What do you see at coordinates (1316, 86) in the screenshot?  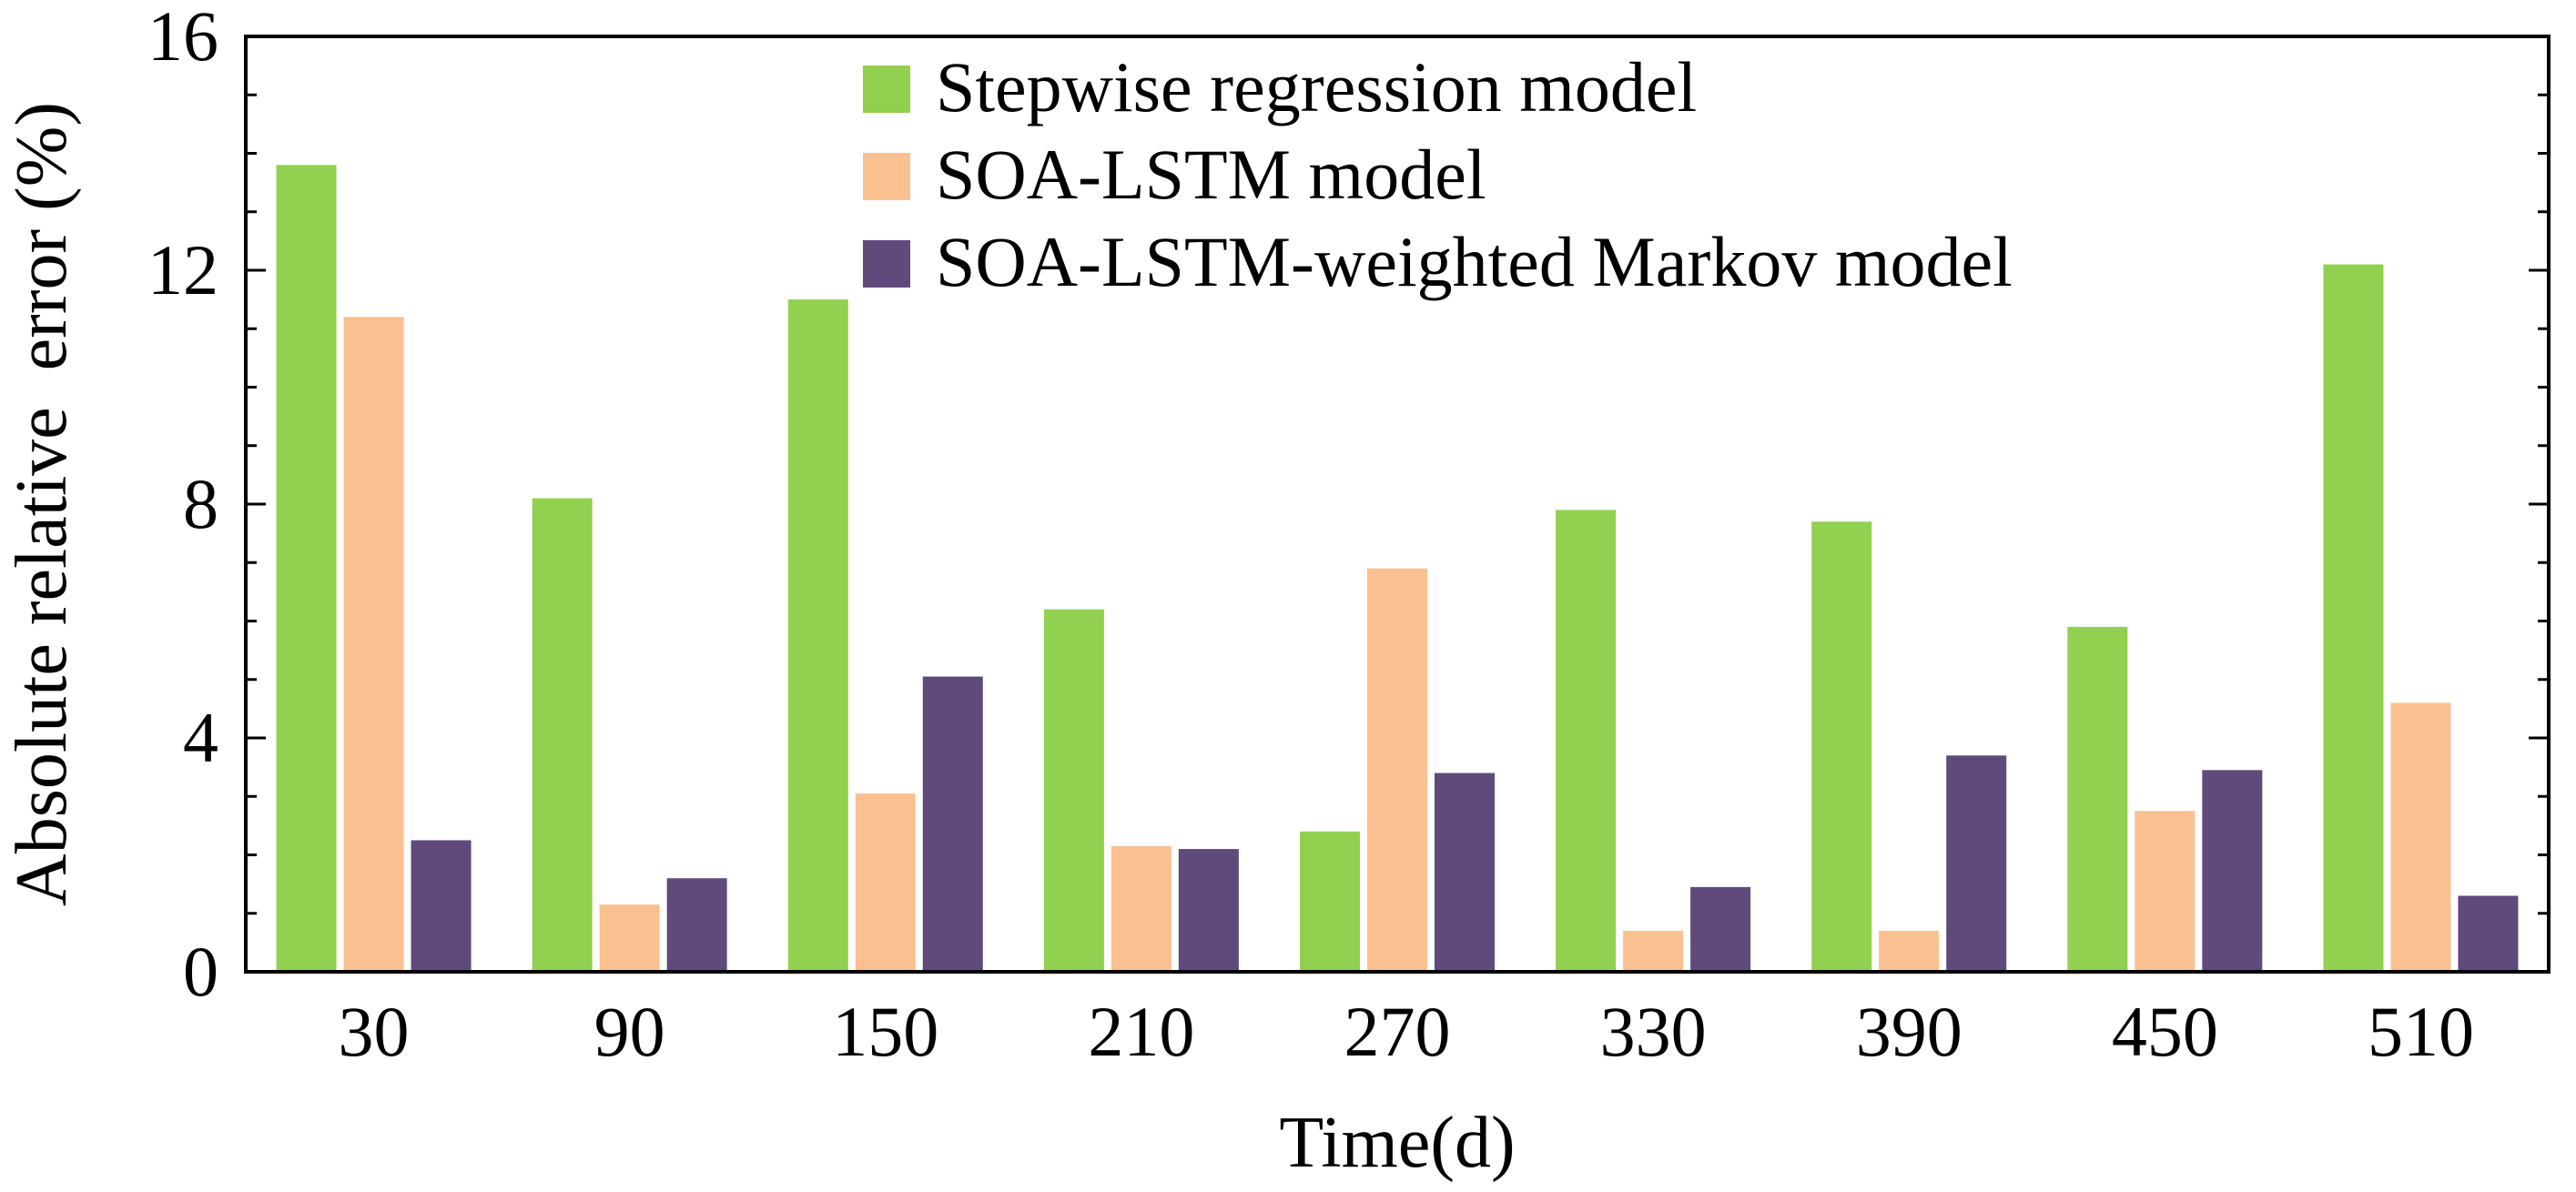 I see `legend-label-1: Stepwise regression model` at bounding box center [1316, 86].